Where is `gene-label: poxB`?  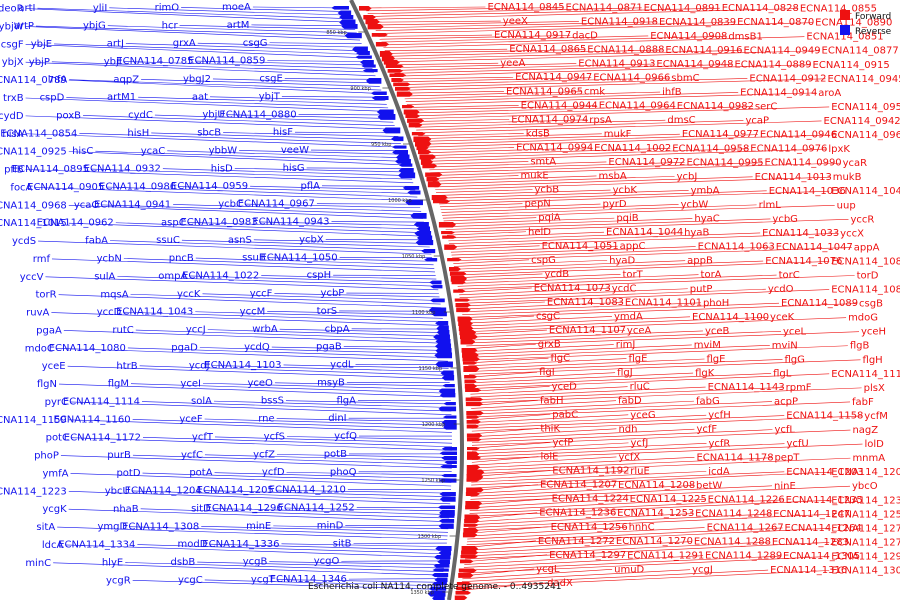 gene-label: poxB is located at coordinates (68, 115).